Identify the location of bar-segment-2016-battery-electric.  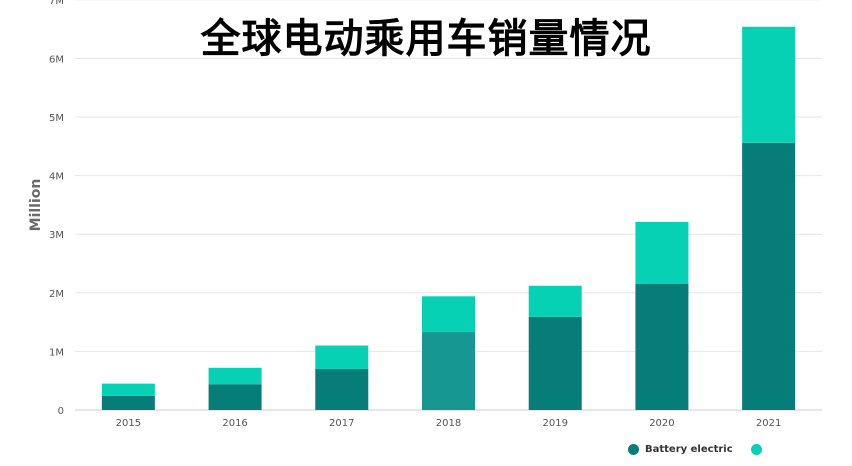
(235, 397).